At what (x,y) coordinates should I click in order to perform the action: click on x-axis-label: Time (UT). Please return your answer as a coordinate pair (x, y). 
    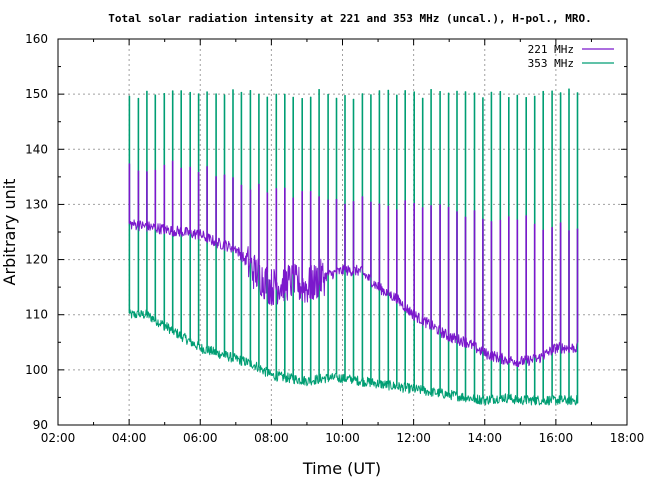
    Looking at the image, I should click on (341, 468).